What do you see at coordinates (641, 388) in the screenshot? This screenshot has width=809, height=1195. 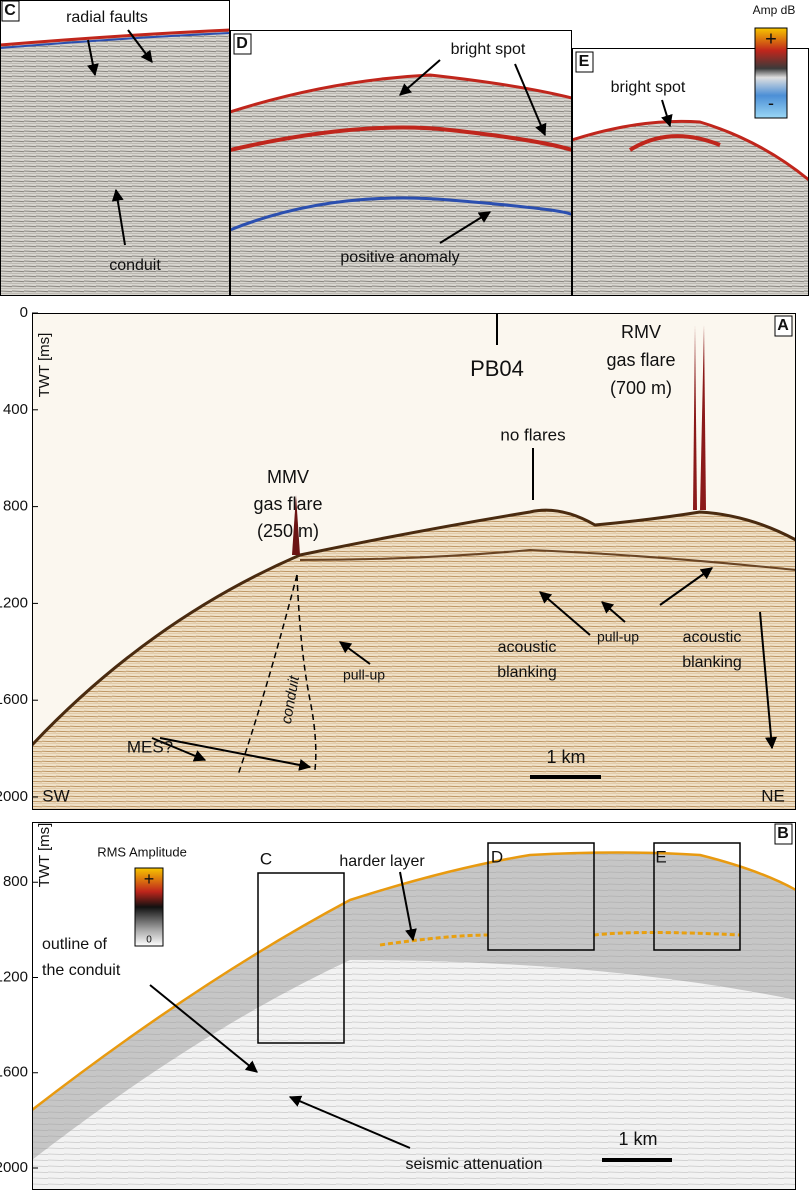 I see `annotation: (700 m)` at bounding box center [641, 388].